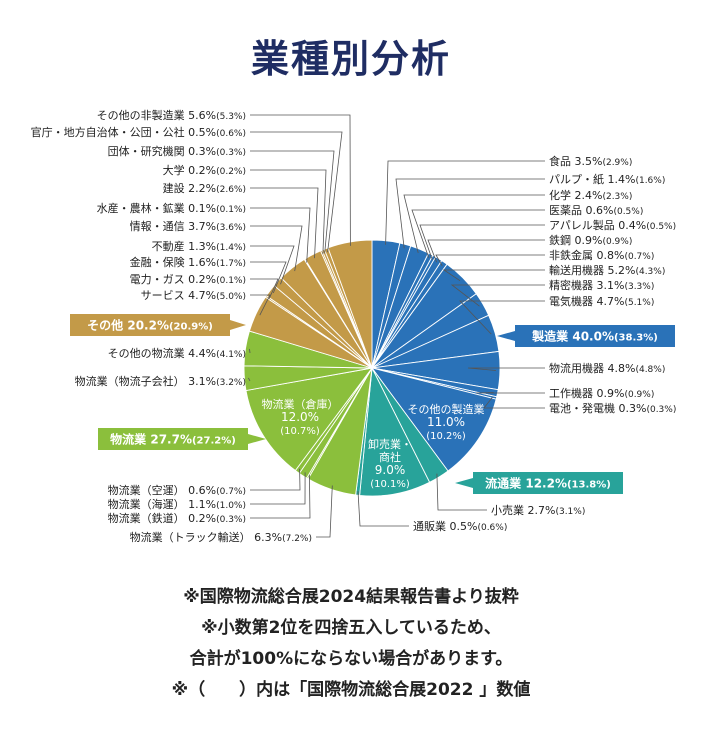 This screenshot has height=732, width=702. Describe the element at coordinates (171, 208) in the screenshot. I see `slice-label: 水産・農林・鉱業 0.1%(0.1%)` at that location.